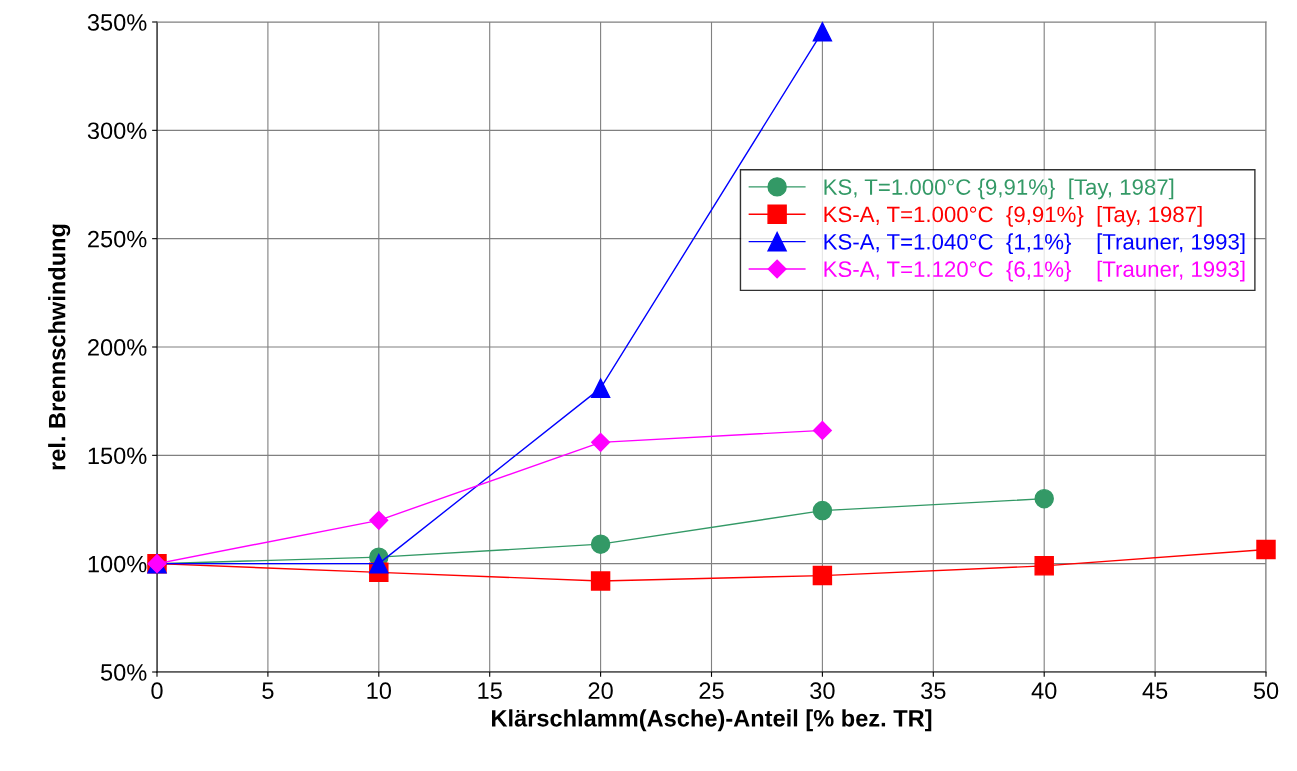  What do you see at coordinates (157, 691) in the screenshot?
I see `x-tick-label: 0` at bounding box center [157, 691].